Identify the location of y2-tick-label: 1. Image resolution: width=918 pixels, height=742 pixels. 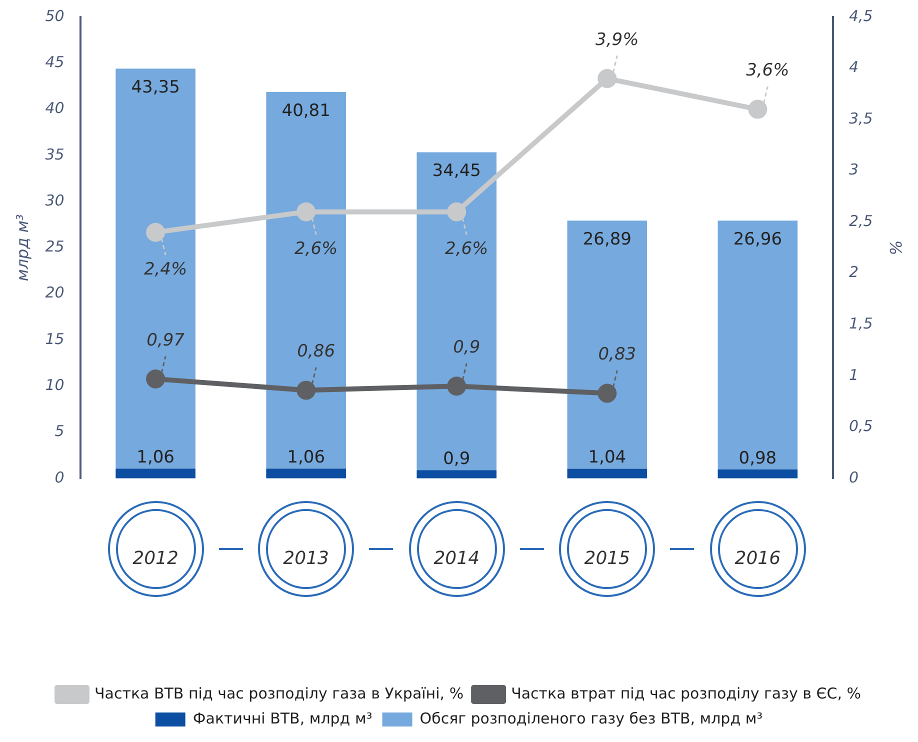
(853, 375).